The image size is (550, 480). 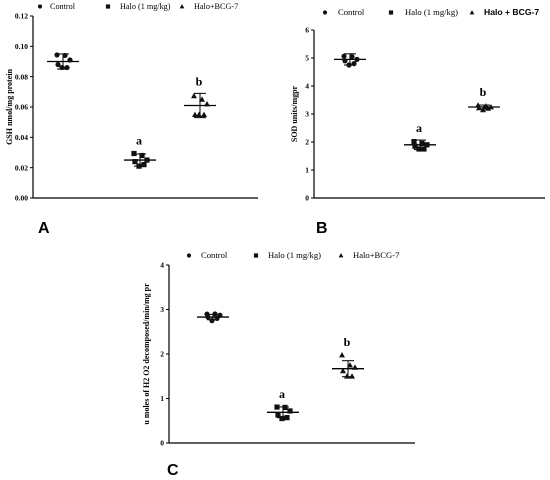 What do you see at coordinates (294, 113) in the screenshot?
I see `y-axis-label: SOD units/mgpr` at bounding box center [294, 113].